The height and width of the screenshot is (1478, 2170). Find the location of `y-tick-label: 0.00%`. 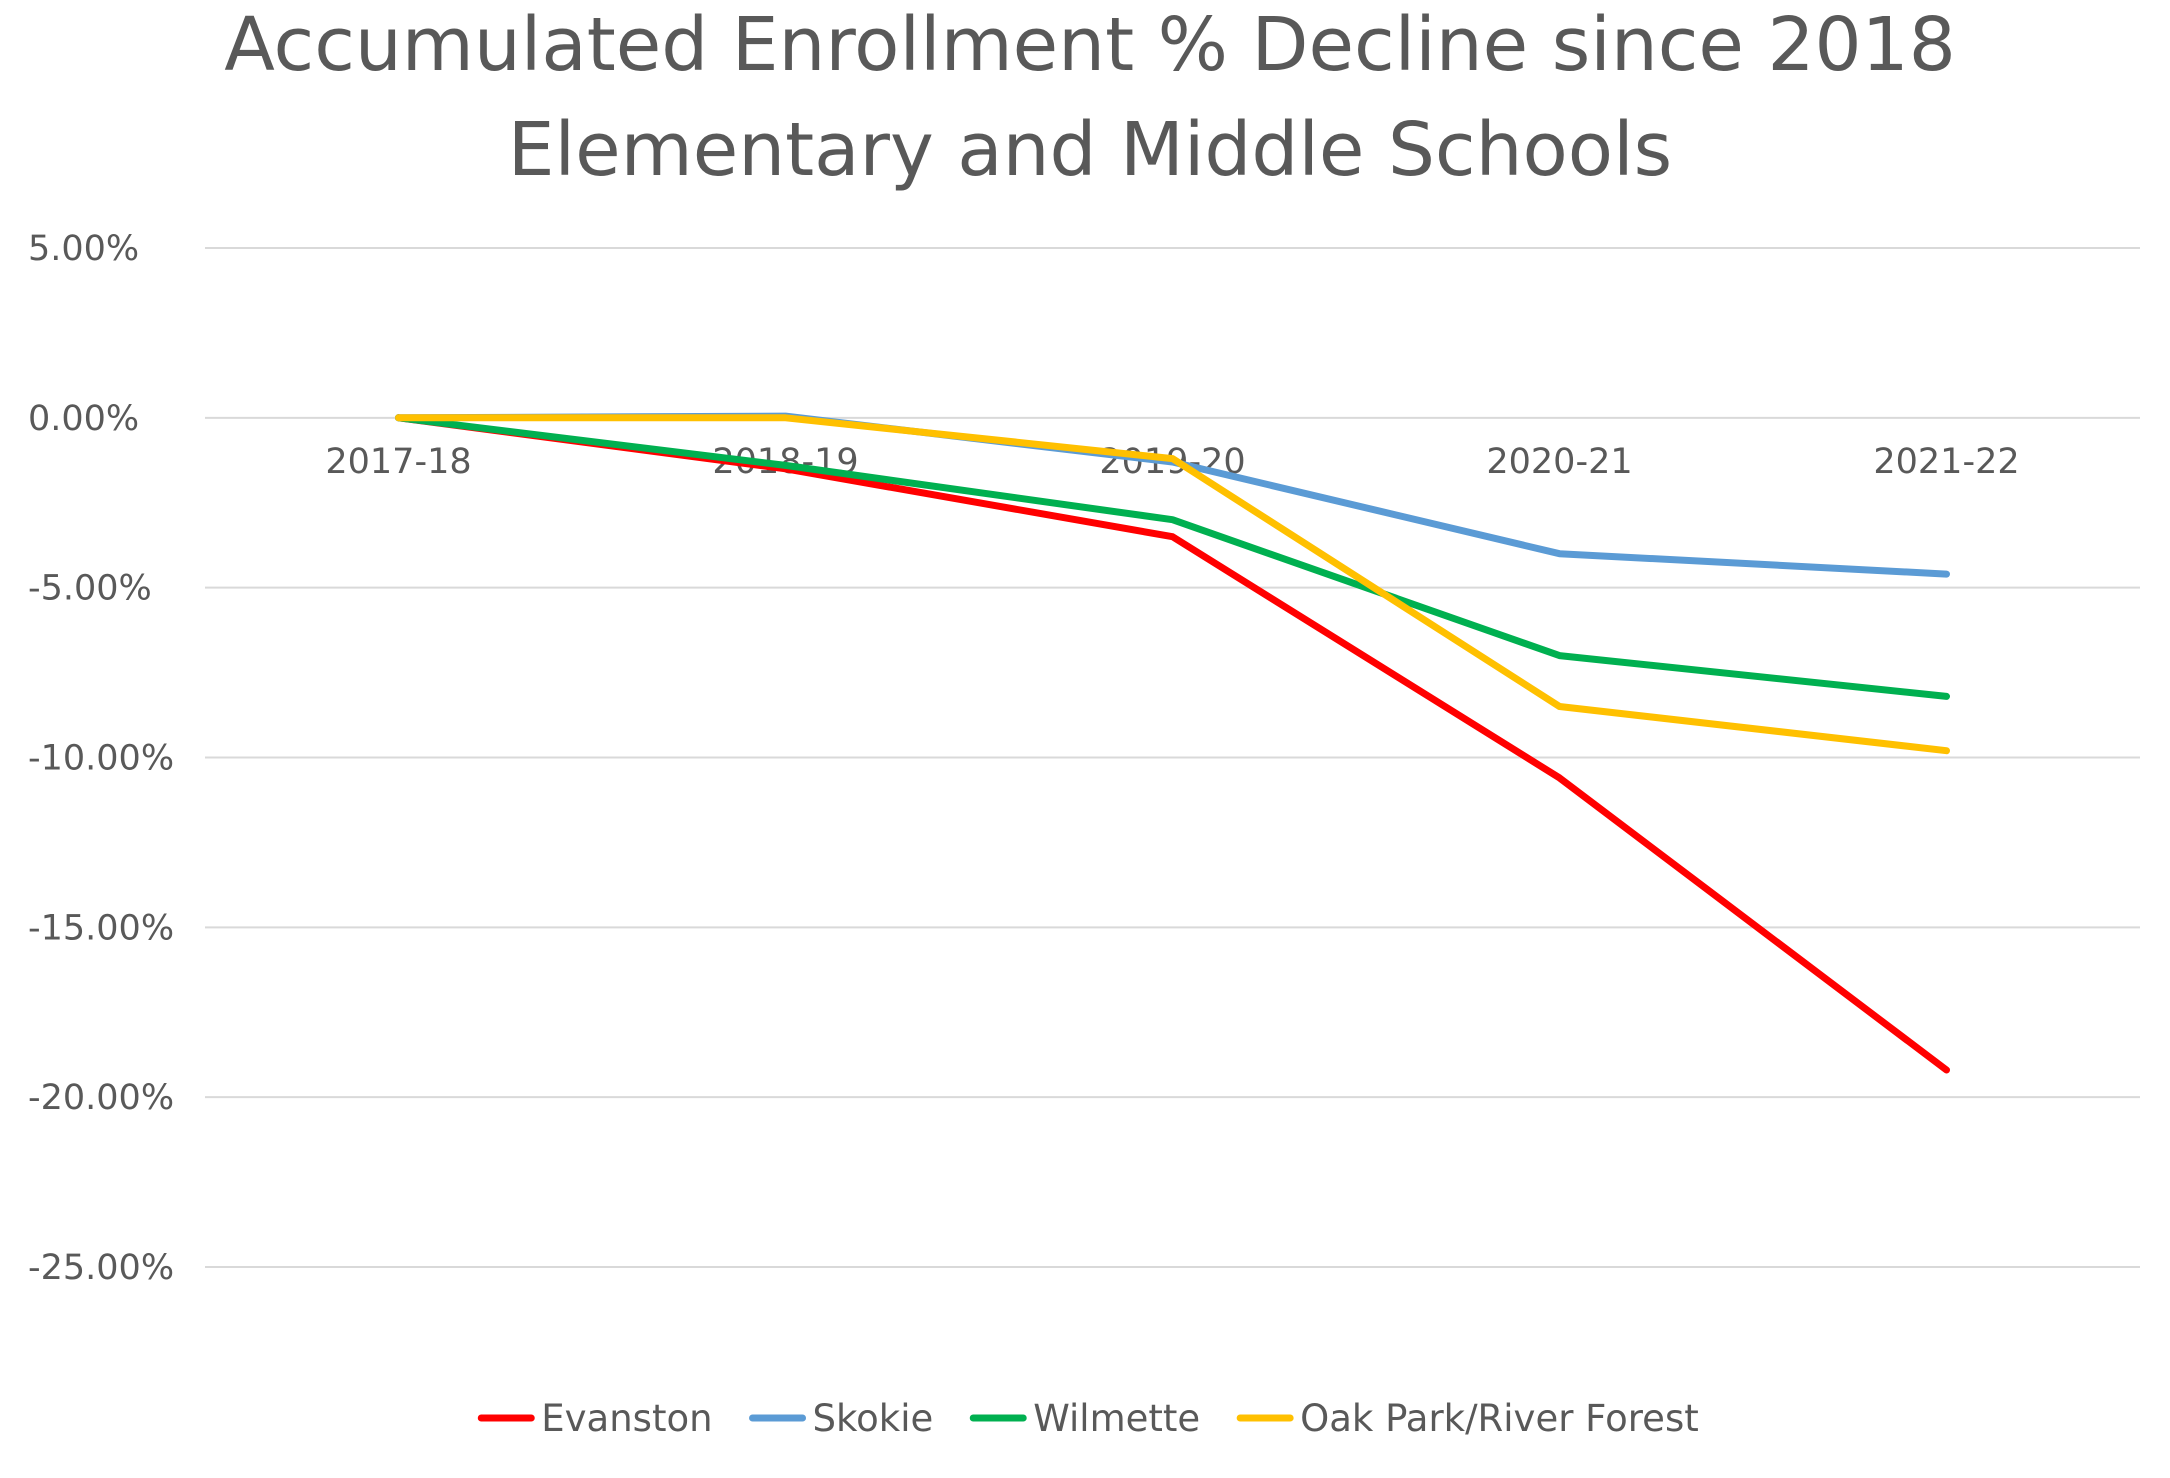

y-tick-label: 0.00% is located at coordinates (83, 419).